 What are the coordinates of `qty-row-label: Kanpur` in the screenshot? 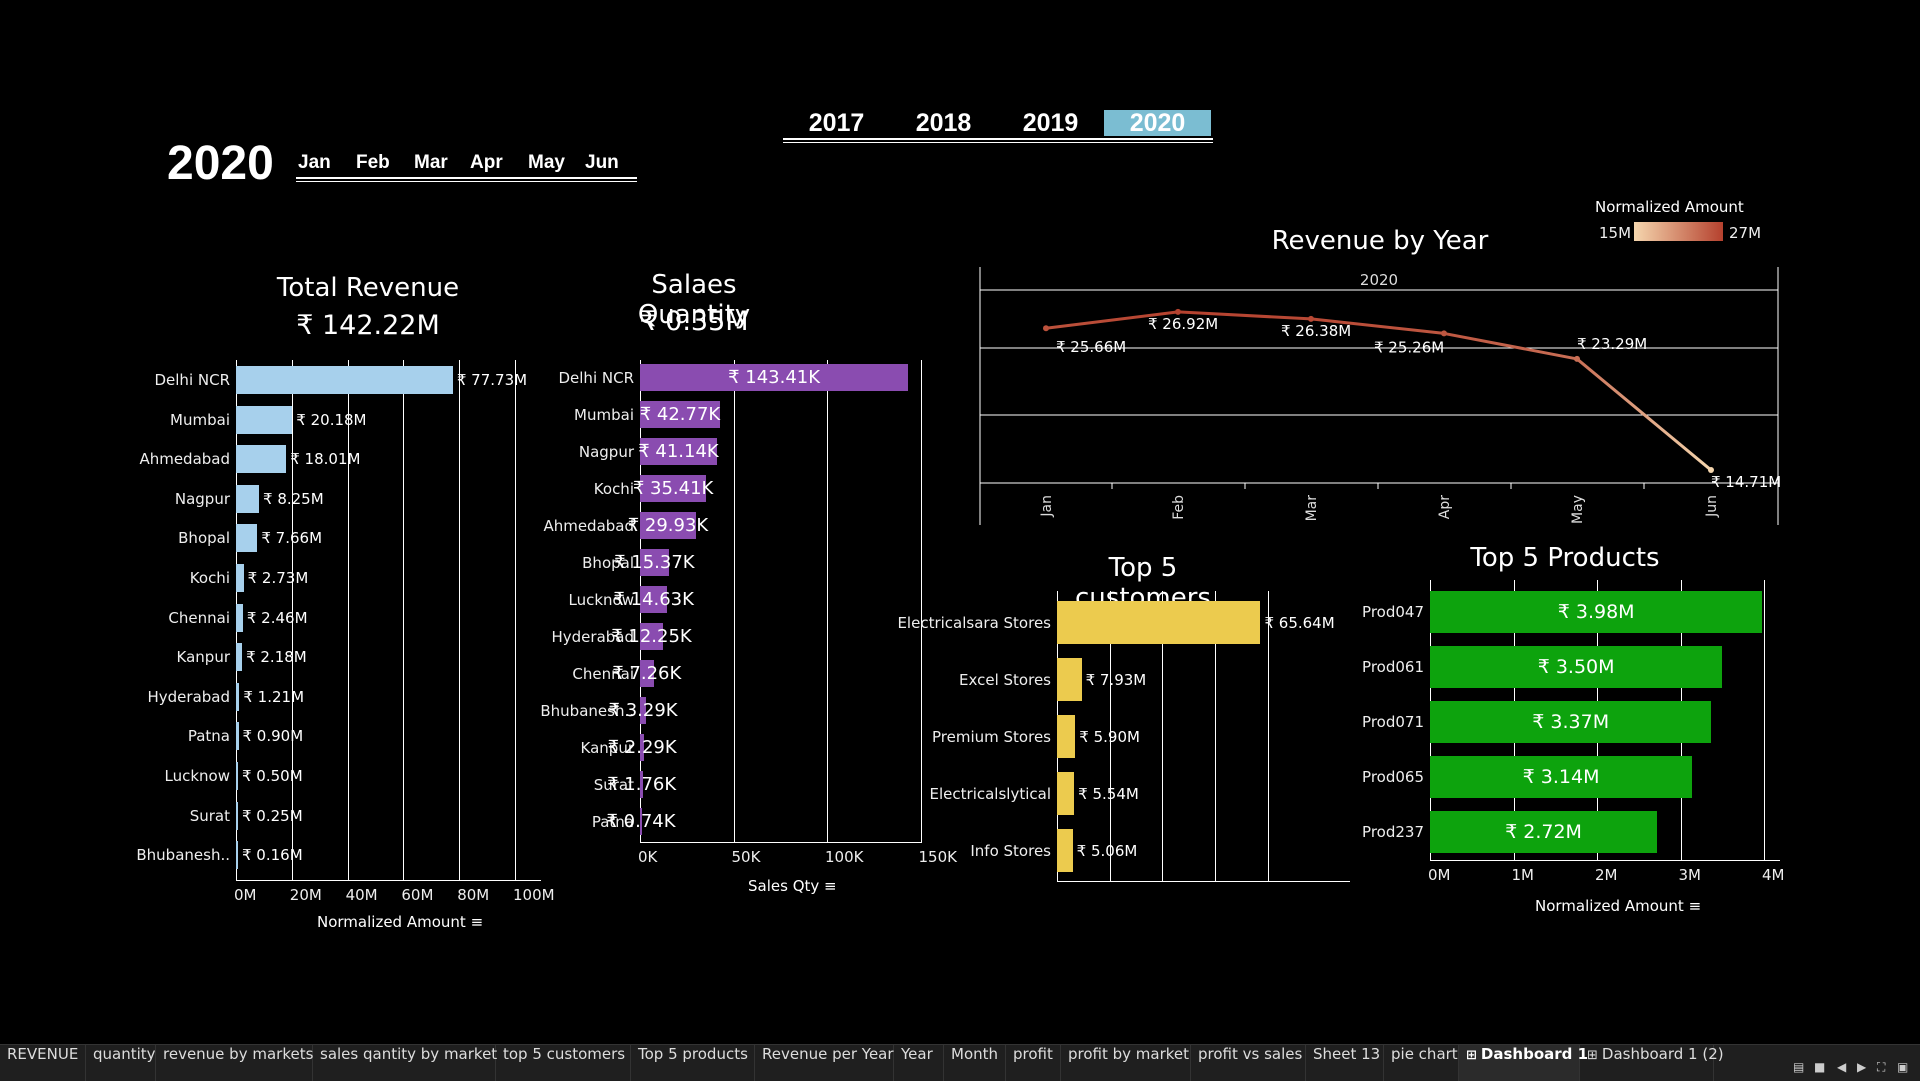 It's located at (607, 747).